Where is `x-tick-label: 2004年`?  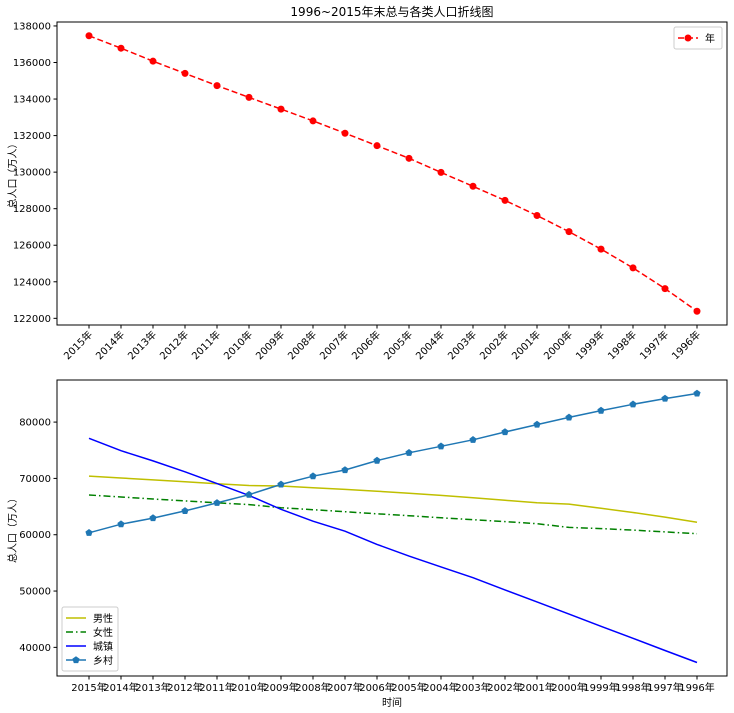 x-tick-label: 2004年 is located at coordinates (440, 687).